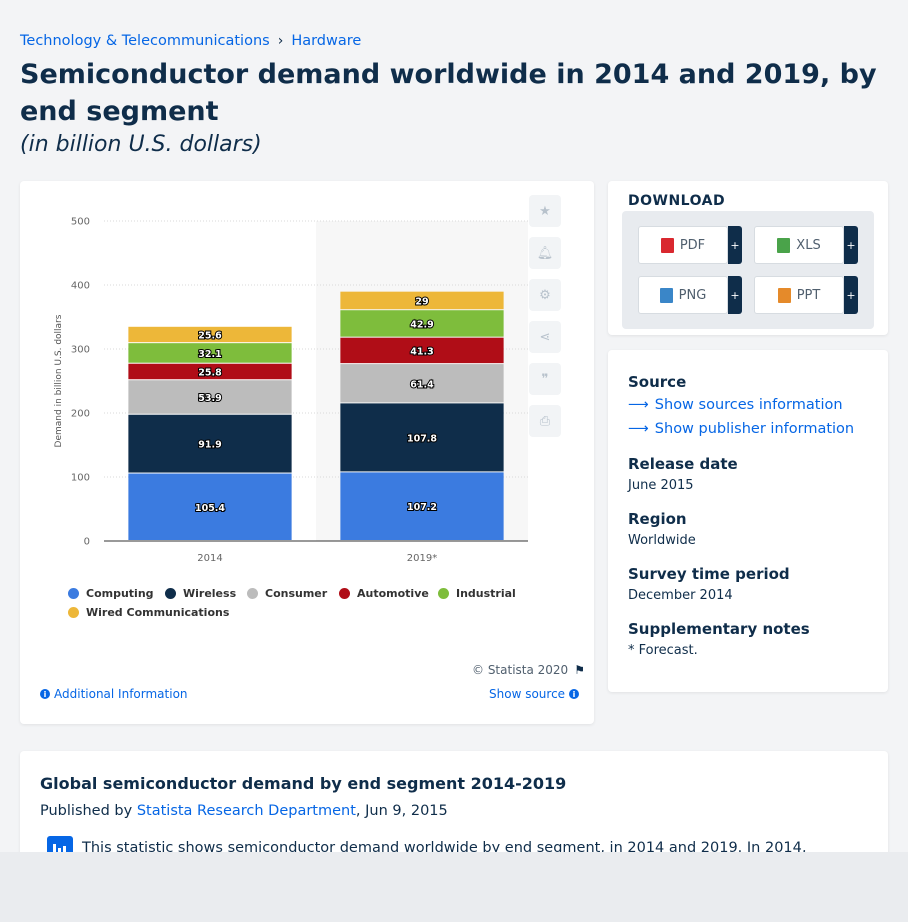  Describe the element at coordinates (677, 201) in the screenshot. I see `download-heading: DOWNLOAD` at that location.